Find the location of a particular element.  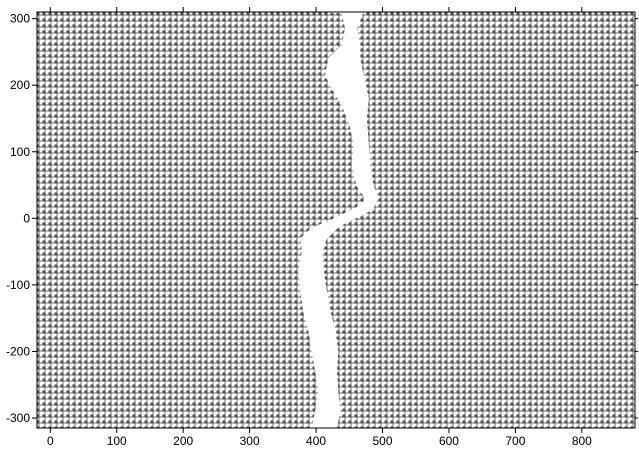

x-tick-label: 400 is located at coordinates (316, 441).